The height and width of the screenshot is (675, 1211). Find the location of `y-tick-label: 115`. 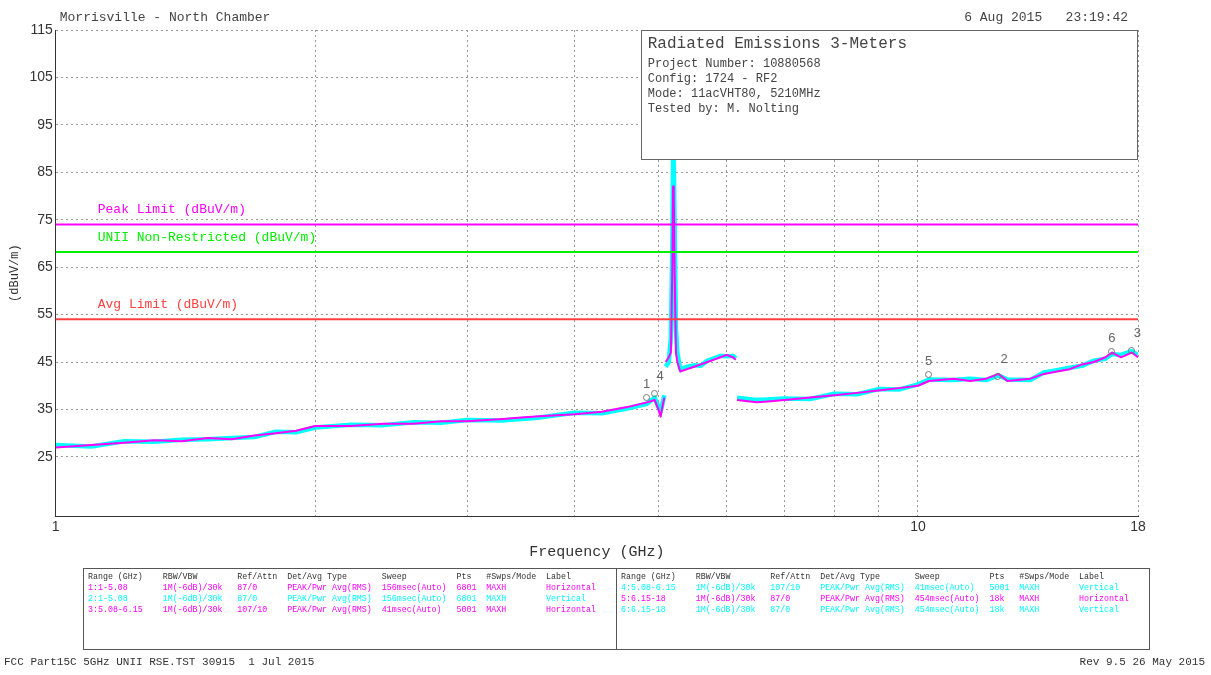

y-tick-label: 115 is located at coordinates (41, 28).